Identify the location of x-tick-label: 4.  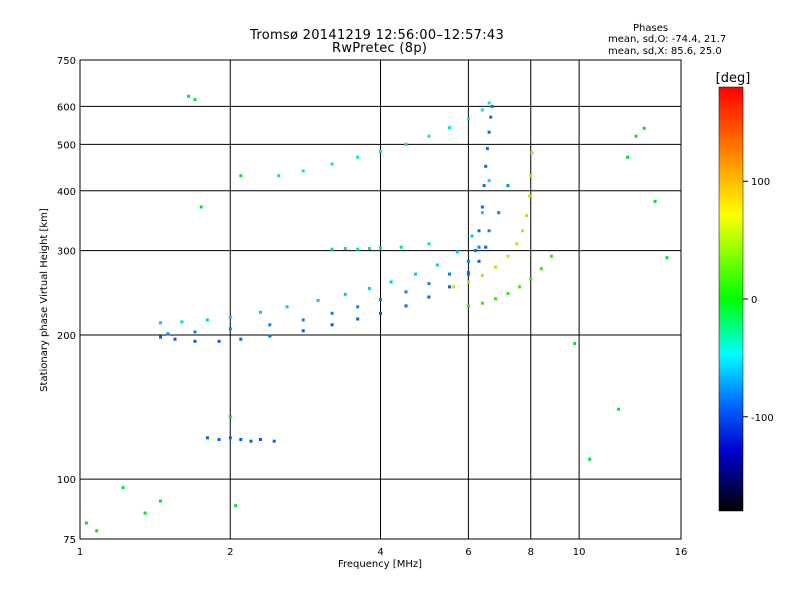
(380, 552).